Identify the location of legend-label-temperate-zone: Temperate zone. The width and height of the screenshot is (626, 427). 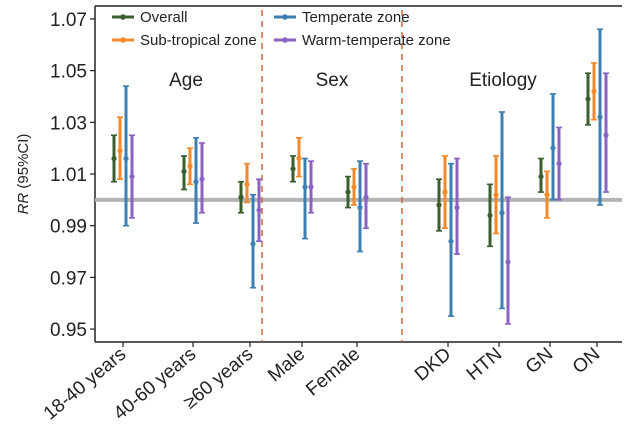
(356, 17).